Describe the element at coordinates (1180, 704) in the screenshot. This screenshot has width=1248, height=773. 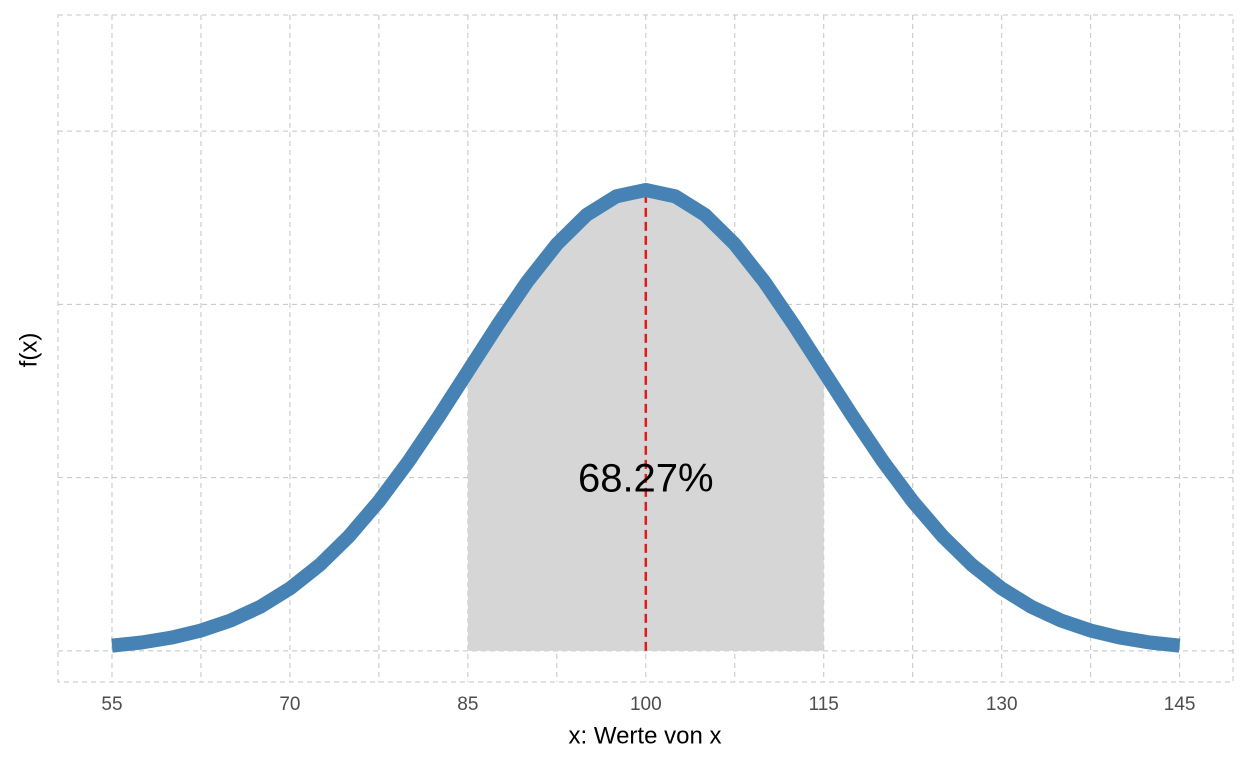
I see `x-tick-label: 145` at that location.